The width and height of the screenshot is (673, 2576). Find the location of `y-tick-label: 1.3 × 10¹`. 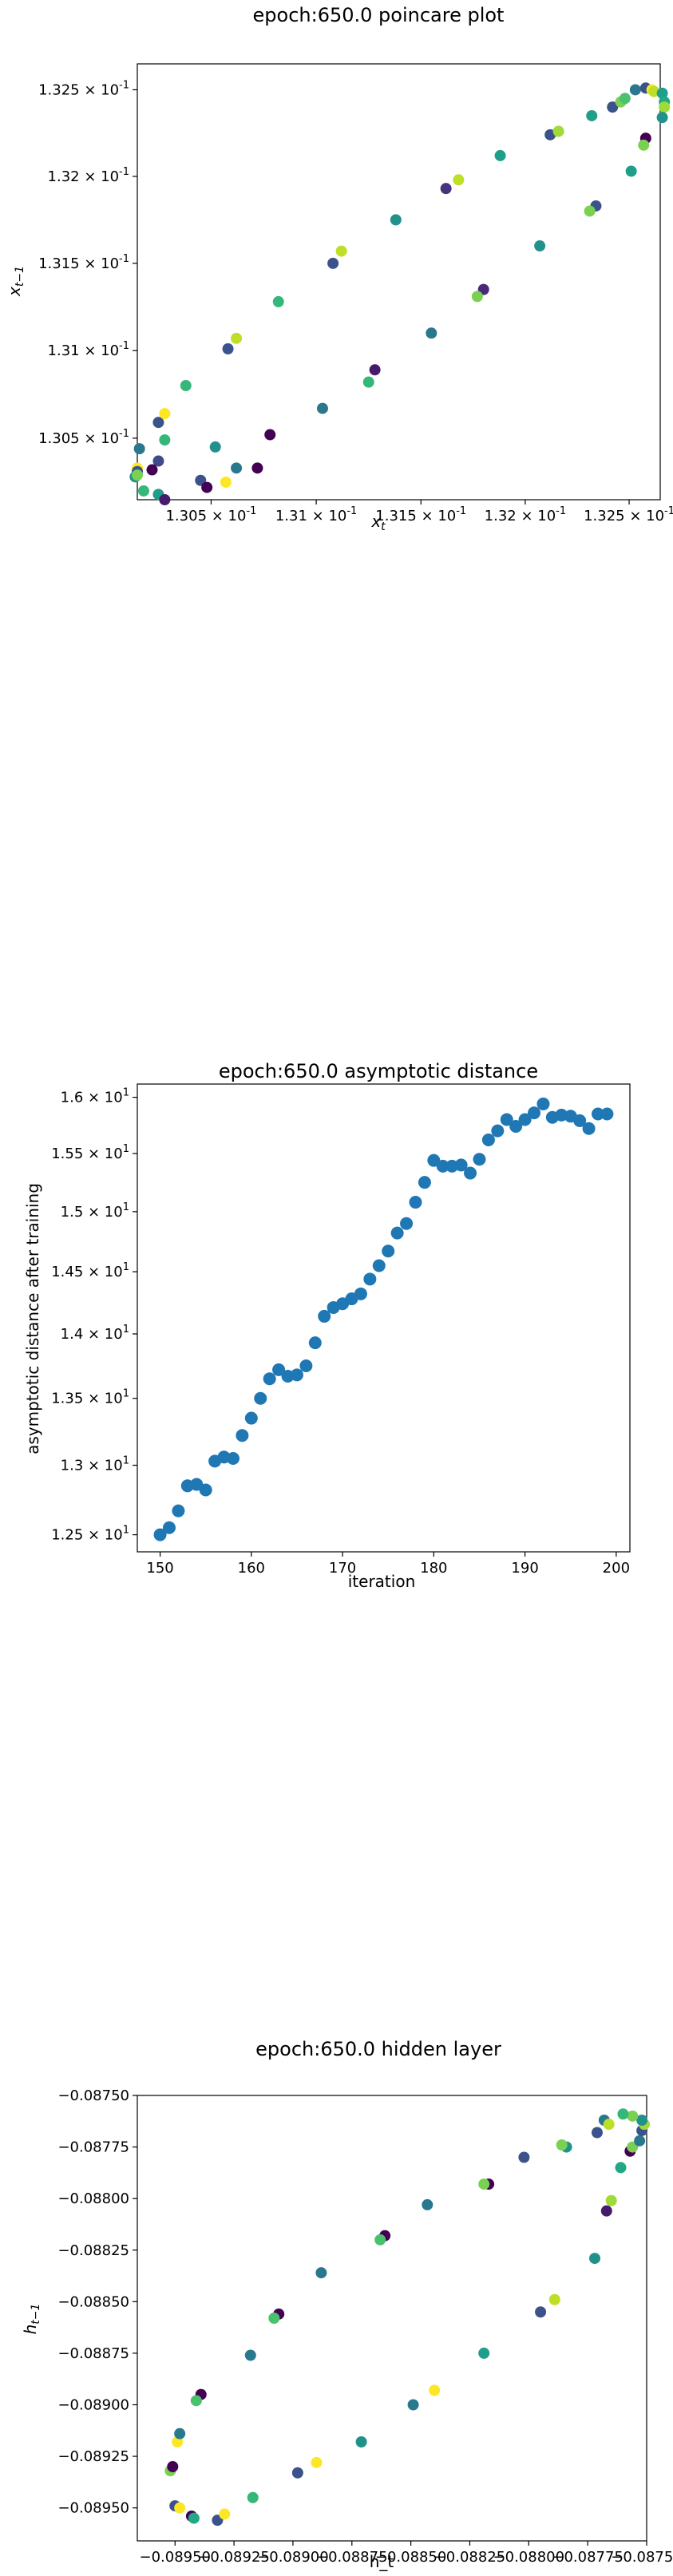

y-tick-label: 1.3 × 10¹ is located at coordinates (95, 1465).